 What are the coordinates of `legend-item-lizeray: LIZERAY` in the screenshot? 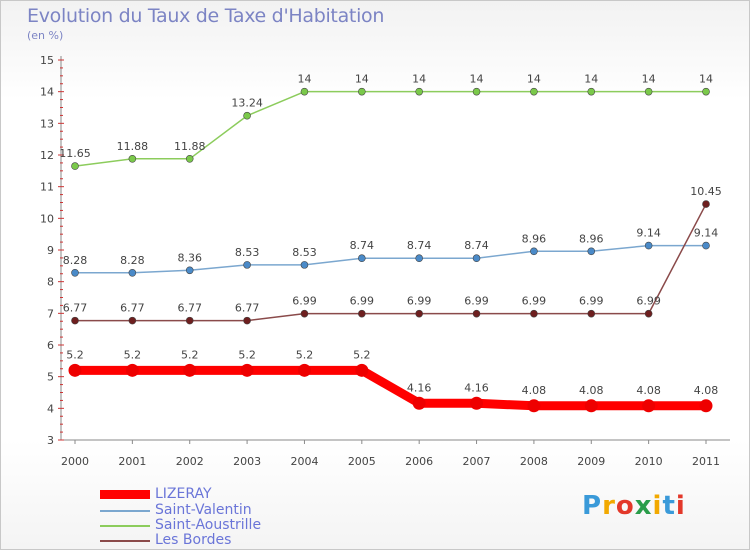 It's located at (225, 494).